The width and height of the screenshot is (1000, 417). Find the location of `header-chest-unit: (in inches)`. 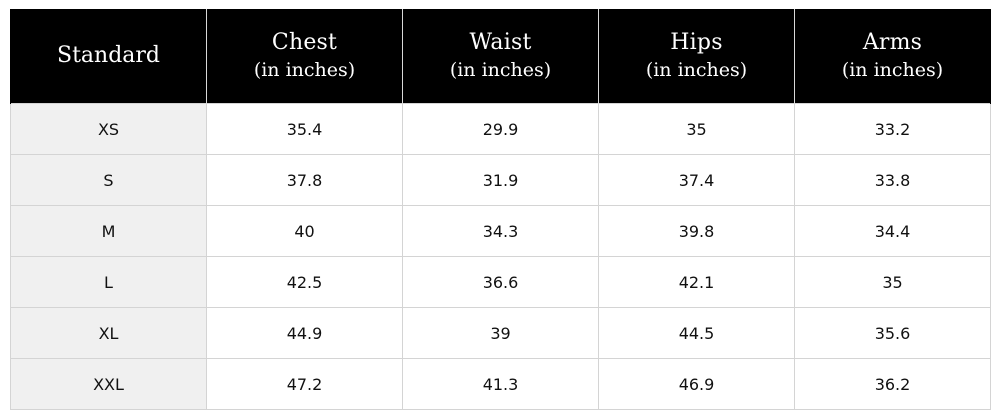

header-chest-unit: (in inches) is located at coordinates (304, 70).